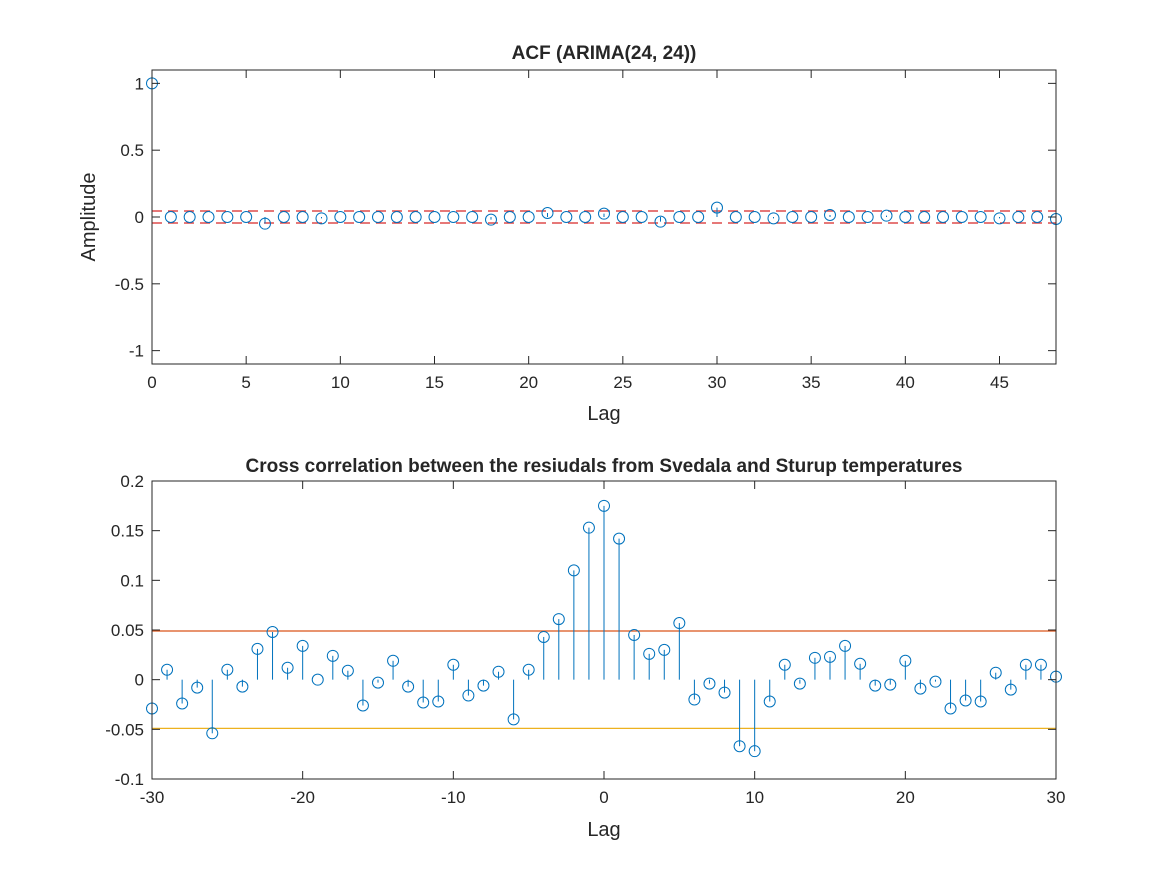 This screenshot has height=875, width=1167. I want to click on xcorr-ytick-label: 0.2, so click(132, 481).